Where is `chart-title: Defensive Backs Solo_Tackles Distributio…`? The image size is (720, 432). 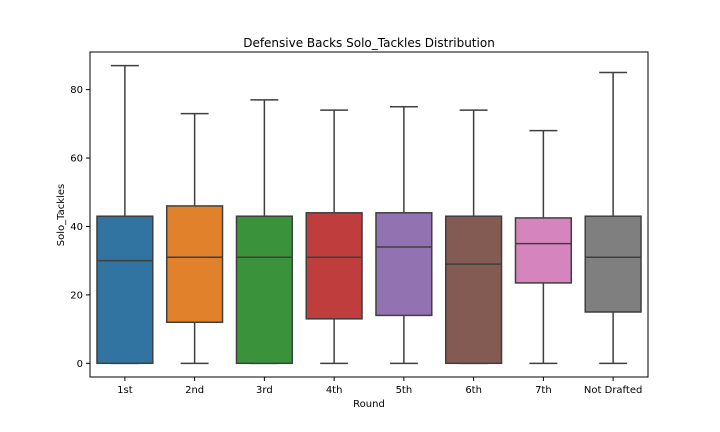
chart-title: Defensive Backs Solo_Tackles Distributio… is located at coordinates (369, 43).